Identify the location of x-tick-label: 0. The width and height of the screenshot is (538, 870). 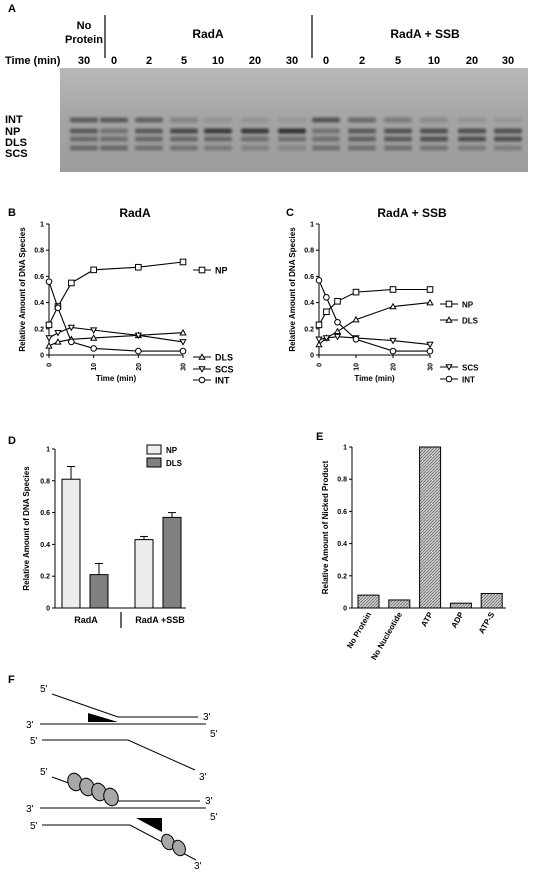
(320, 365).